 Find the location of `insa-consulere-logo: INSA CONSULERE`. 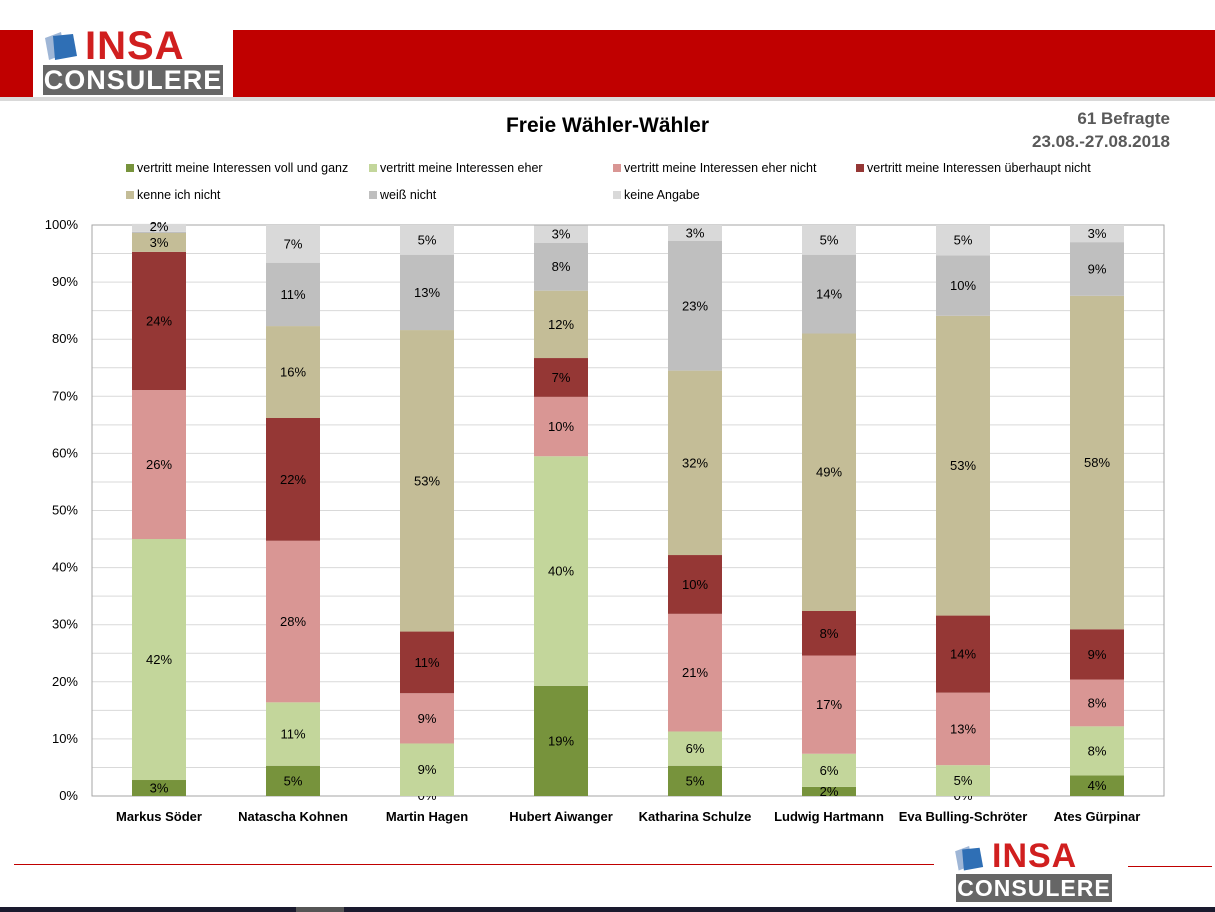

insa-consulere-logo: INSA CONSULERE is located at coordinates (133, 60).